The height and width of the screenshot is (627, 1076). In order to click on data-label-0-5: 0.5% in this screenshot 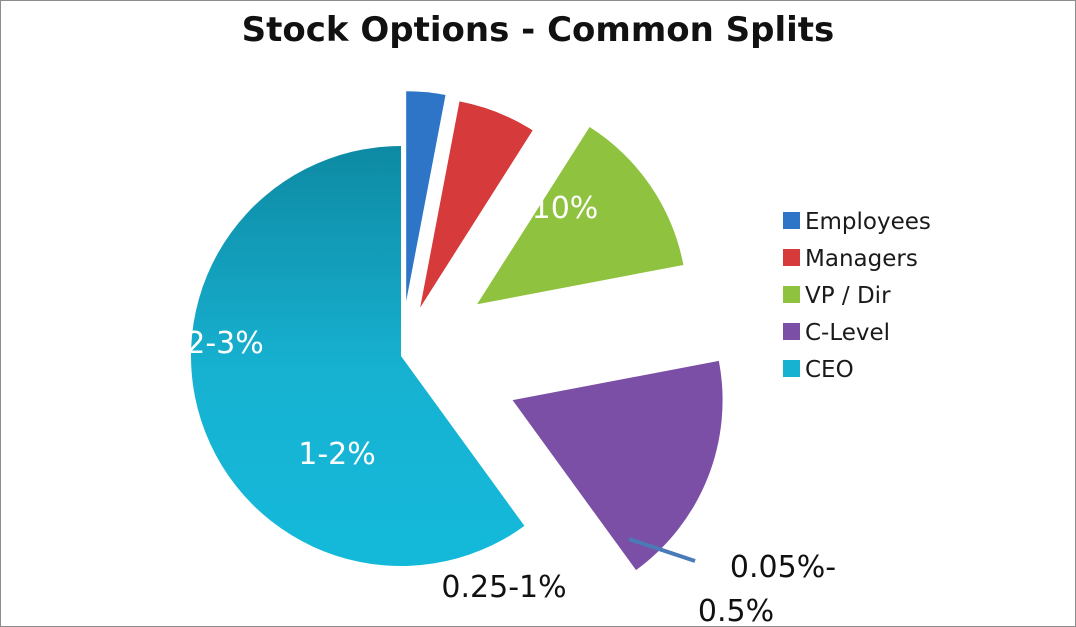, I will do `click(736, 610)`.